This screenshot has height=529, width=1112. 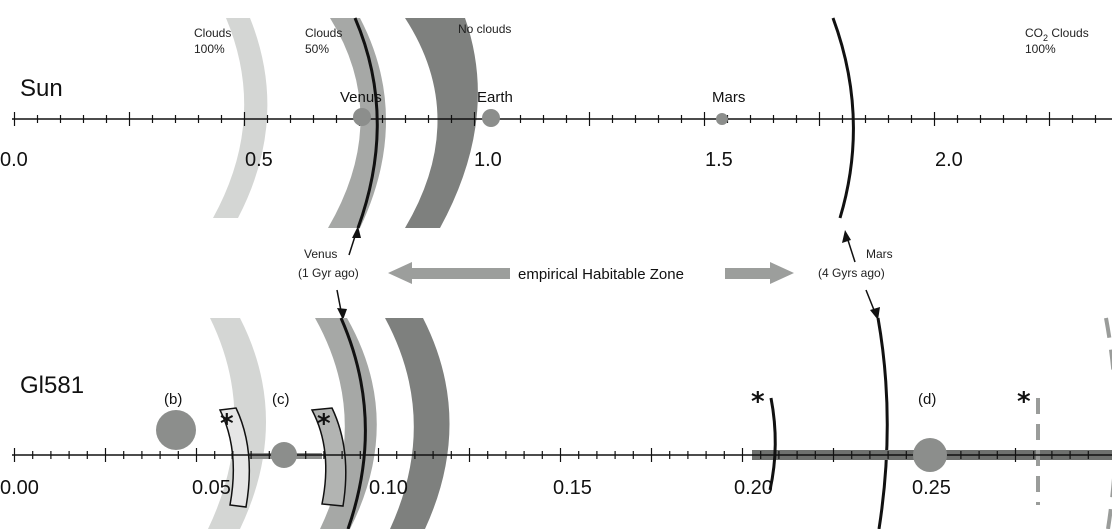 What do you see at coordinates (353, 423) in the screenshot?
I see `inner-edge-line-gl581` at bounding box center [353, 423].